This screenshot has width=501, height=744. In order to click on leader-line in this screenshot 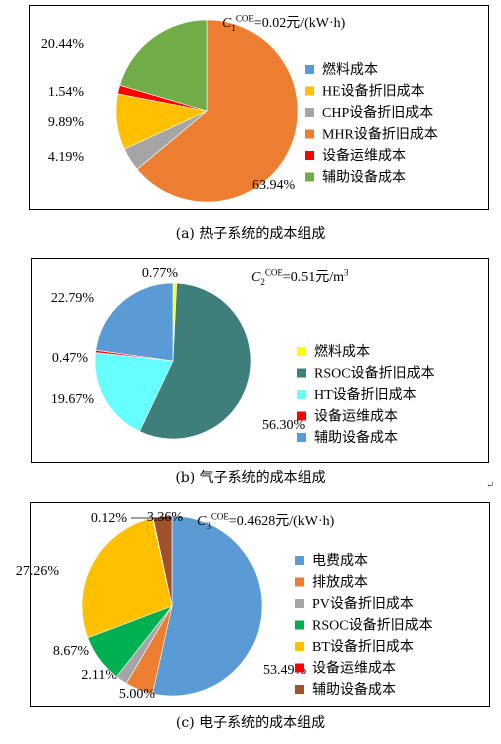, I will do `click(151, 518)`.